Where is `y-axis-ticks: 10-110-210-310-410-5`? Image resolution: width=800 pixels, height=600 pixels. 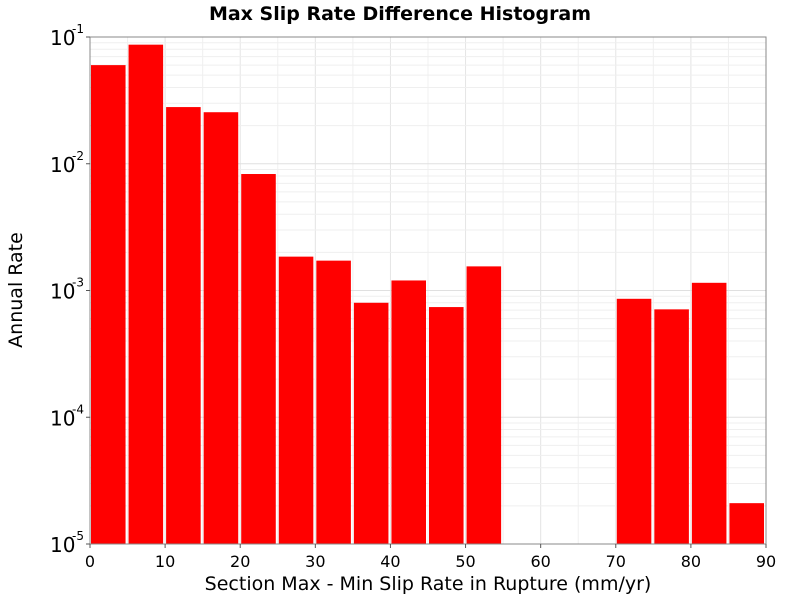
y-axis-ticks: 10-110-210-310-410-5 is located at coordinates (70, 289).